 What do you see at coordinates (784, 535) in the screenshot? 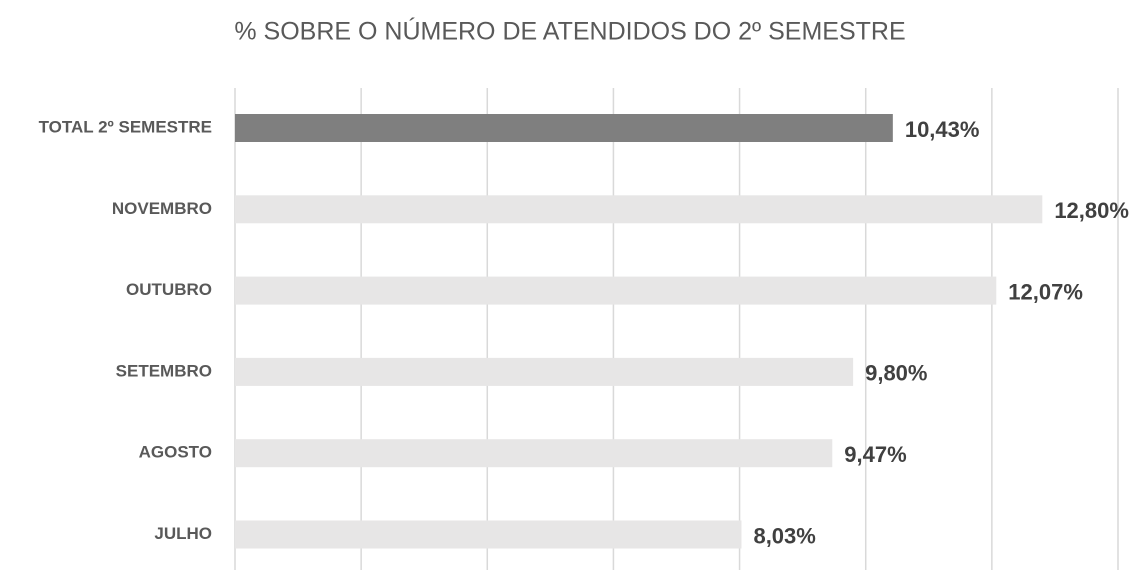
I see `data-label: 8,03%` at bounding box center [784, 535].